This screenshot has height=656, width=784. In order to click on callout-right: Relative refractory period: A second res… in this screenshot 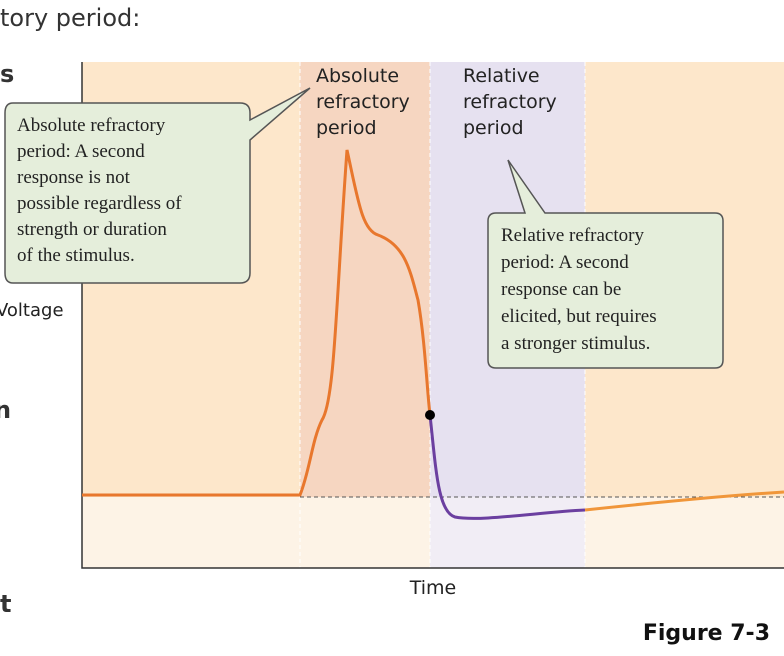, I will do `click(605, 264)`.